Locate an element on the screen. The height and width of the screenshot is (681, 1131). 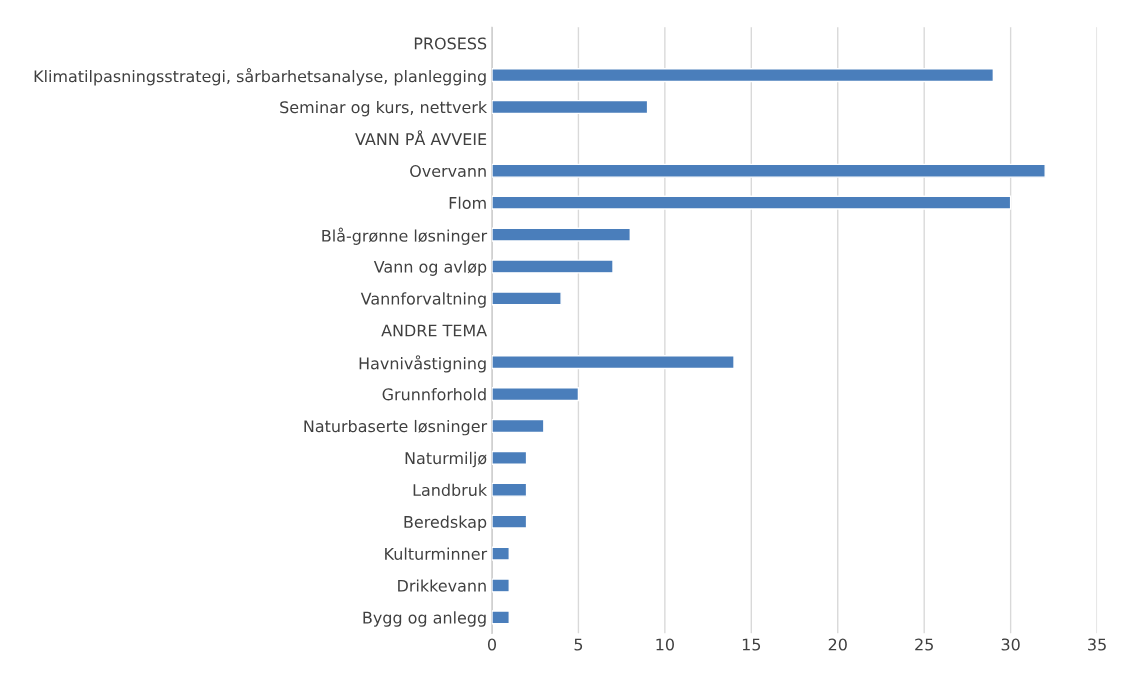
y-tick-label: Klimatilpasningsstrategi, sårbarhetsanalyse, planlegging is located at coordinates (260, 77).